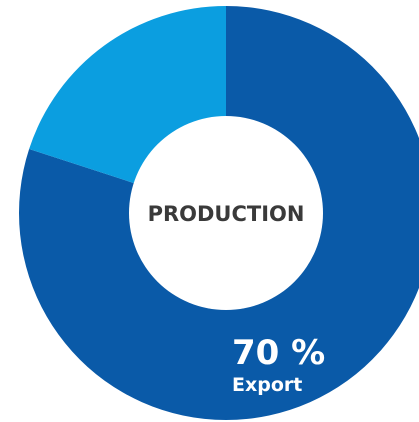 Image resolution: width=419 pixels, height=422 pixels. What do you see at coordinates (278, 353) in the screenshot?
I see `data-label-percent: 70 %` at bounding box center [278, 353].